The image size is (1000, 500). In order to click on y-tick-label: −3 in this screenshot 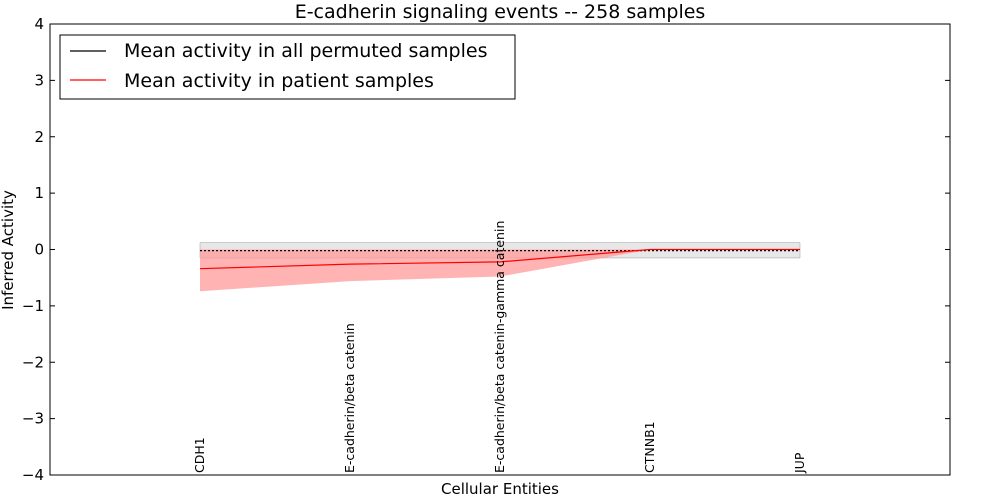, I will do `click(33, 419)`.